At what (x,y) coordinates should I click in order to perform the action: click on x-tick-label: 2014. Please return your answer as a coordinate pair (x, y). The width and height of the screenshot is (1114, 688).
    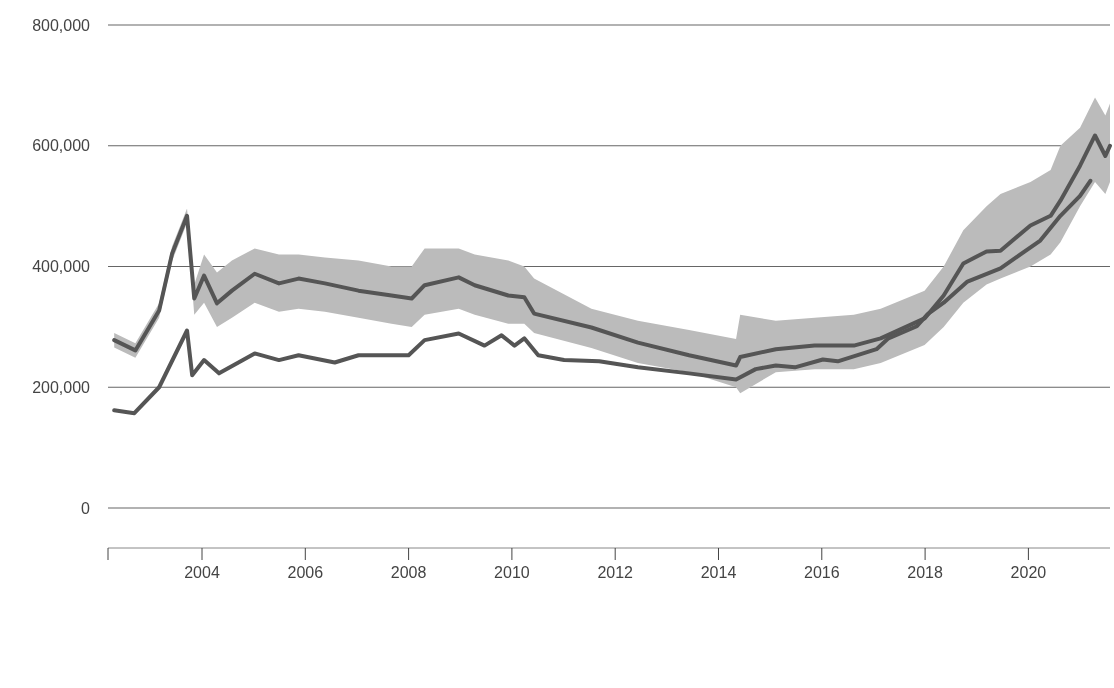
    Looking at the image, I should click on (718, 572).